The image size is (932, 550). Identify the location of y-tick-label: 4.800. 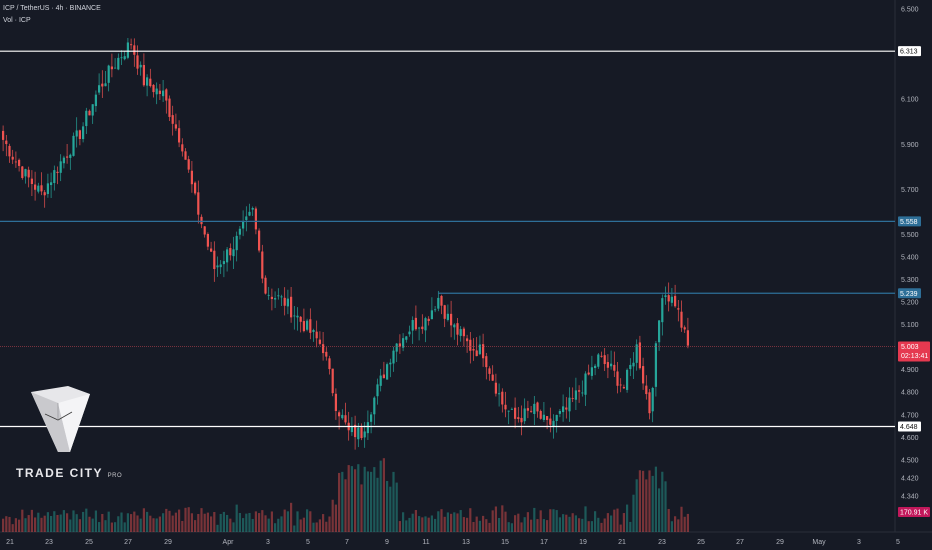
(910, 393).